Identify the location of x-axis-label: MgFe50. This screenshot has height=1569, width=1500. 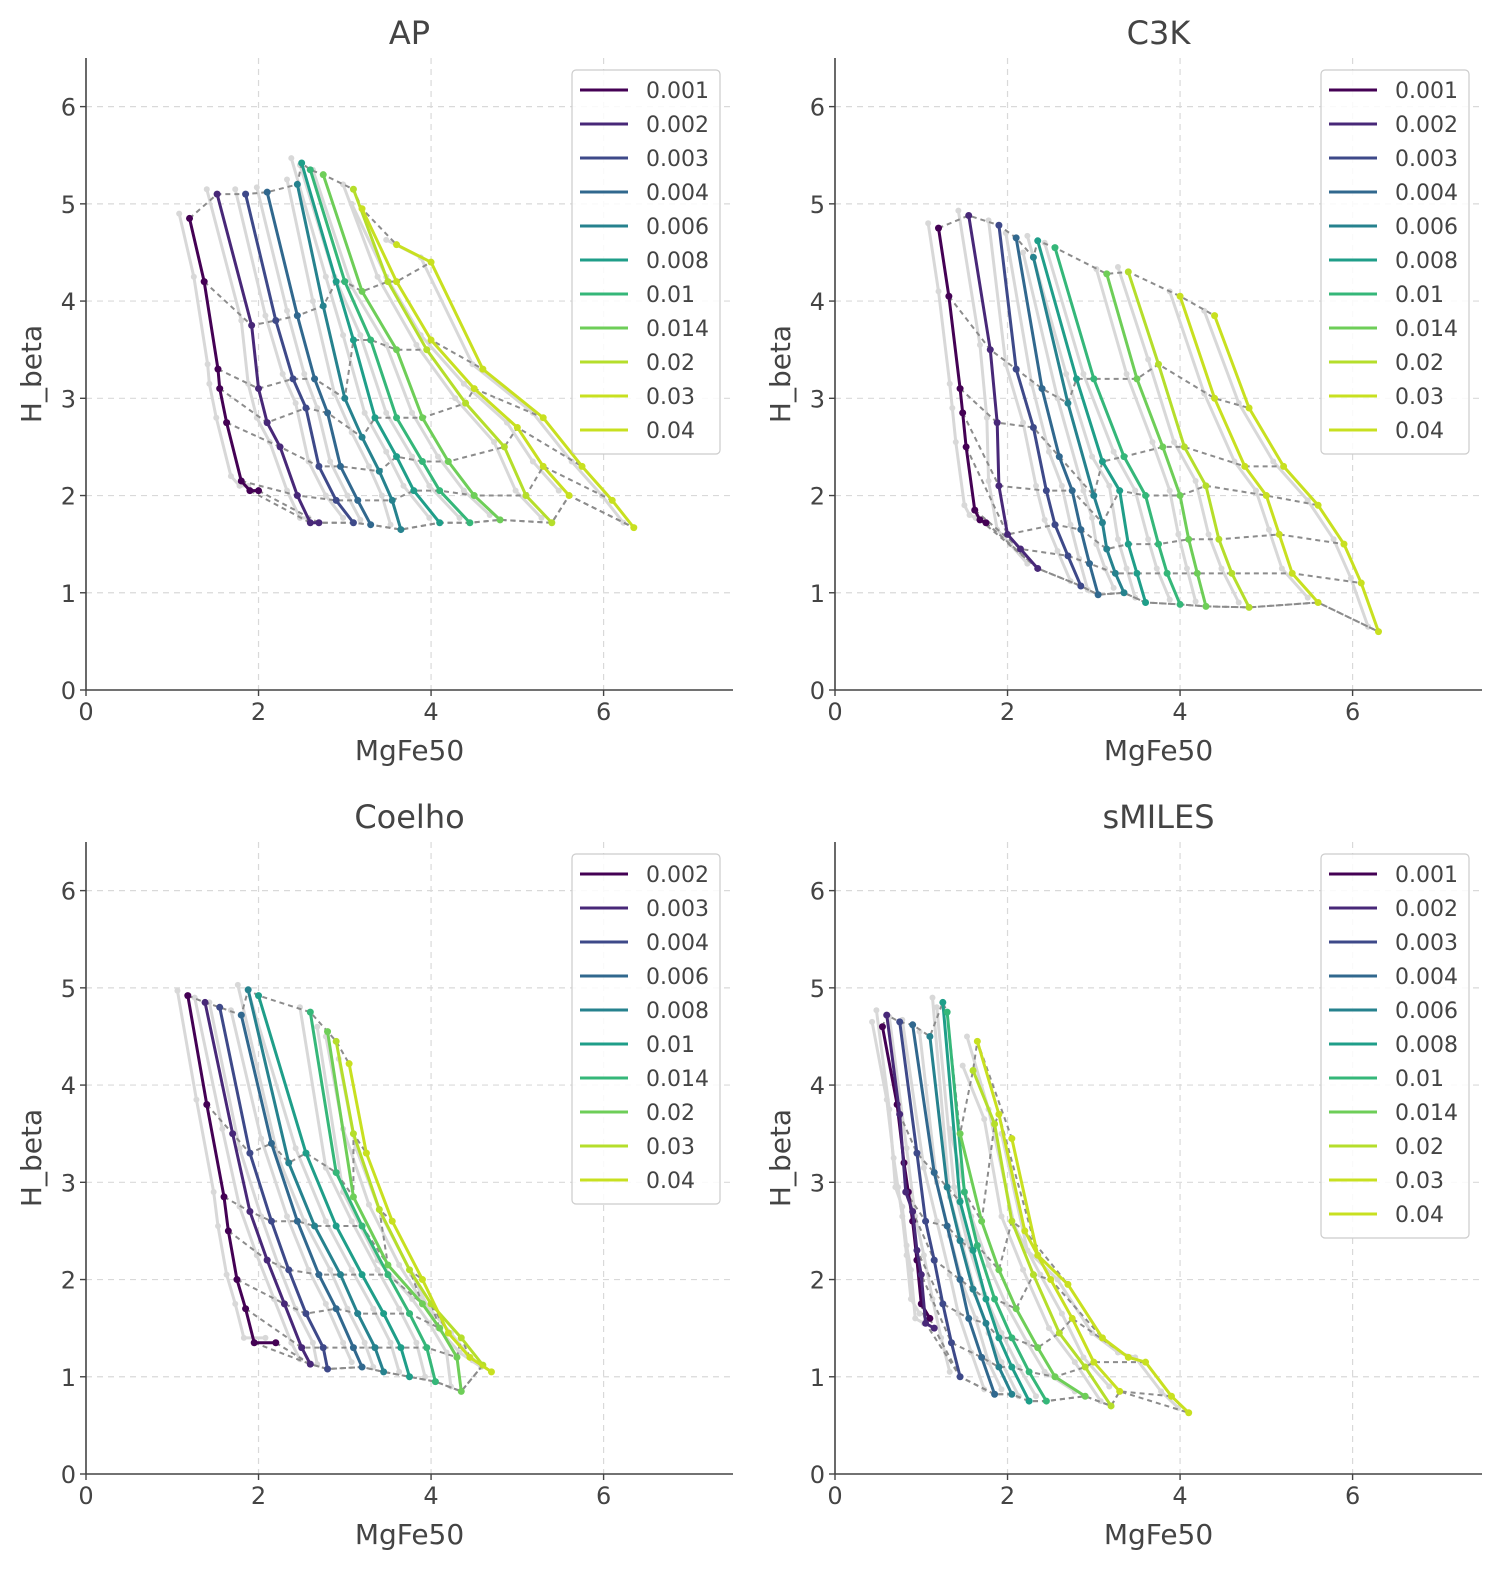
(409, 750).